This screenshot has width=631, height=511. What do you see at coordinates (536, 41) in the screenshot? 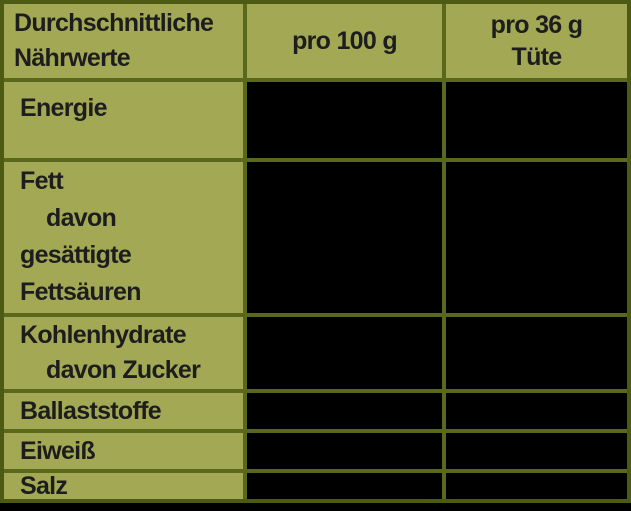
I see `header-per-bag: pro 36 g Tüte` at bounding box center [536, 41].